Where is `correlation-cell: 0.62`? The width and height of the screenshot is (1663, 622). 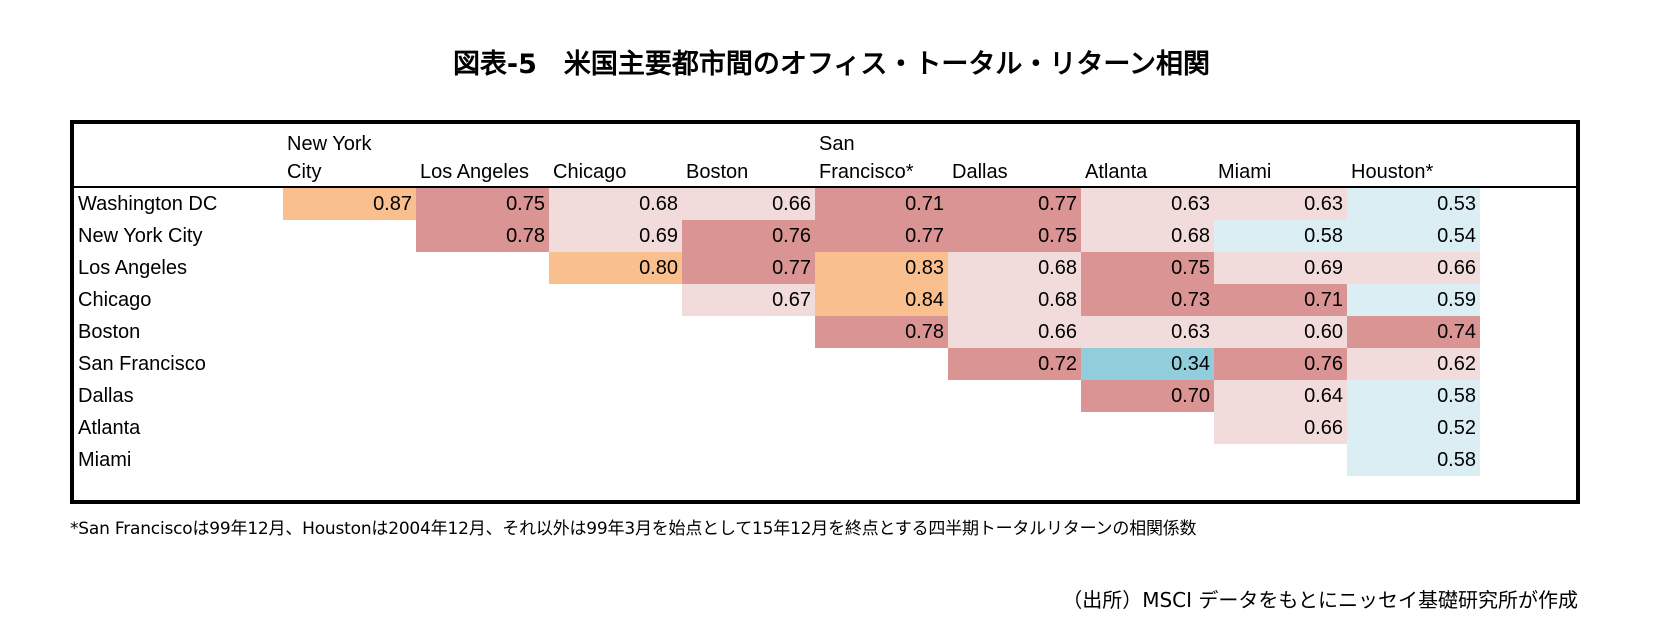
correlation-cell: 0.62 is located at coordinates (1413, 364).